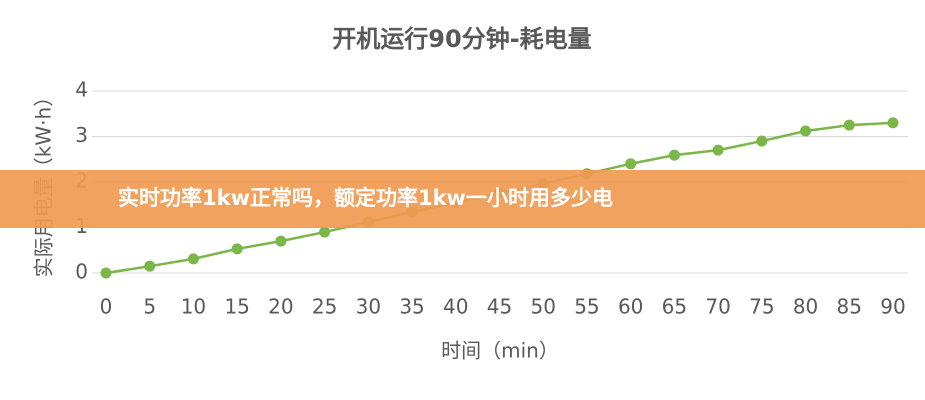 The width and height of the screenshot is (925, 400). I want to click on x-tick-label: 35, so click(411, 307).